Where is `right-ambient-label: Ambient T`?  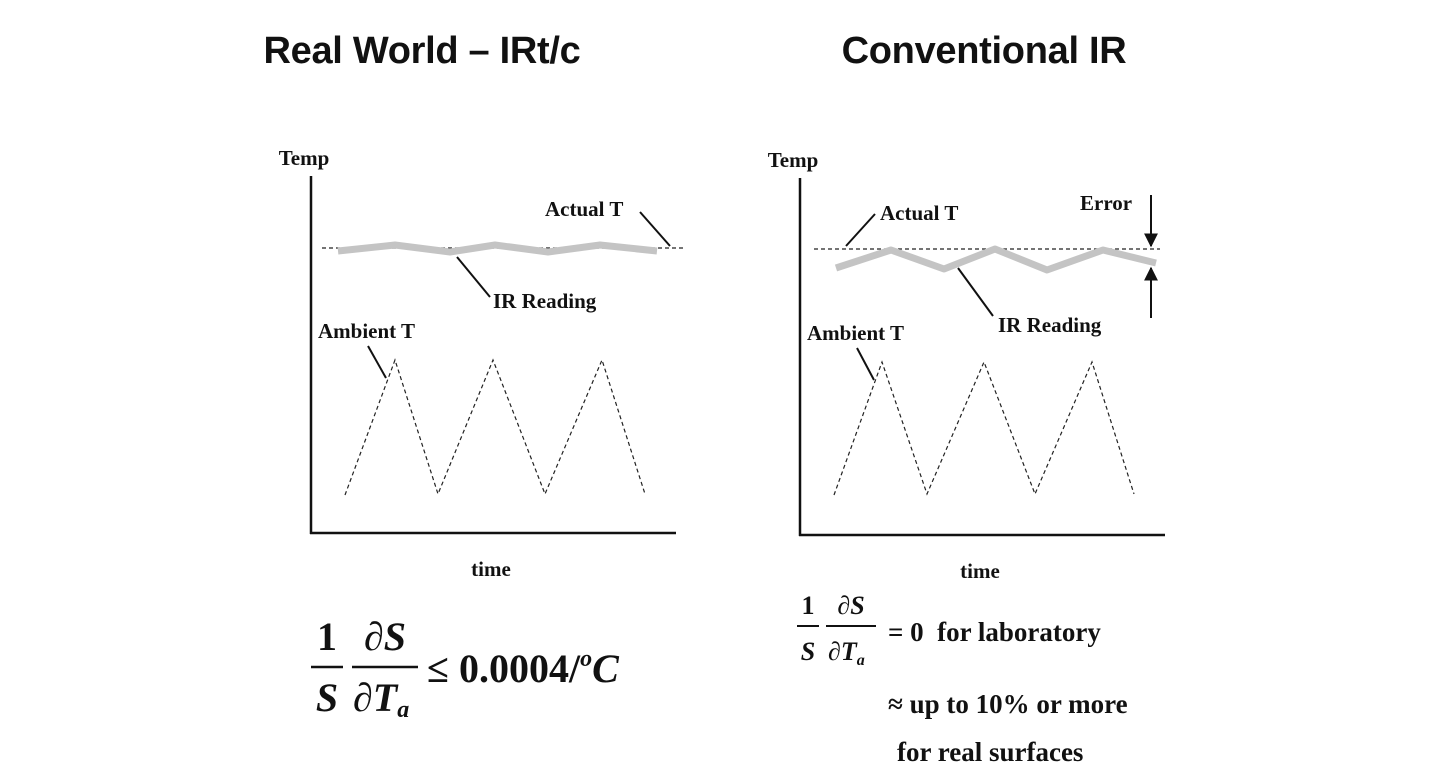
right-ambient-label: Ambient T is located at coordinates (855, 333).